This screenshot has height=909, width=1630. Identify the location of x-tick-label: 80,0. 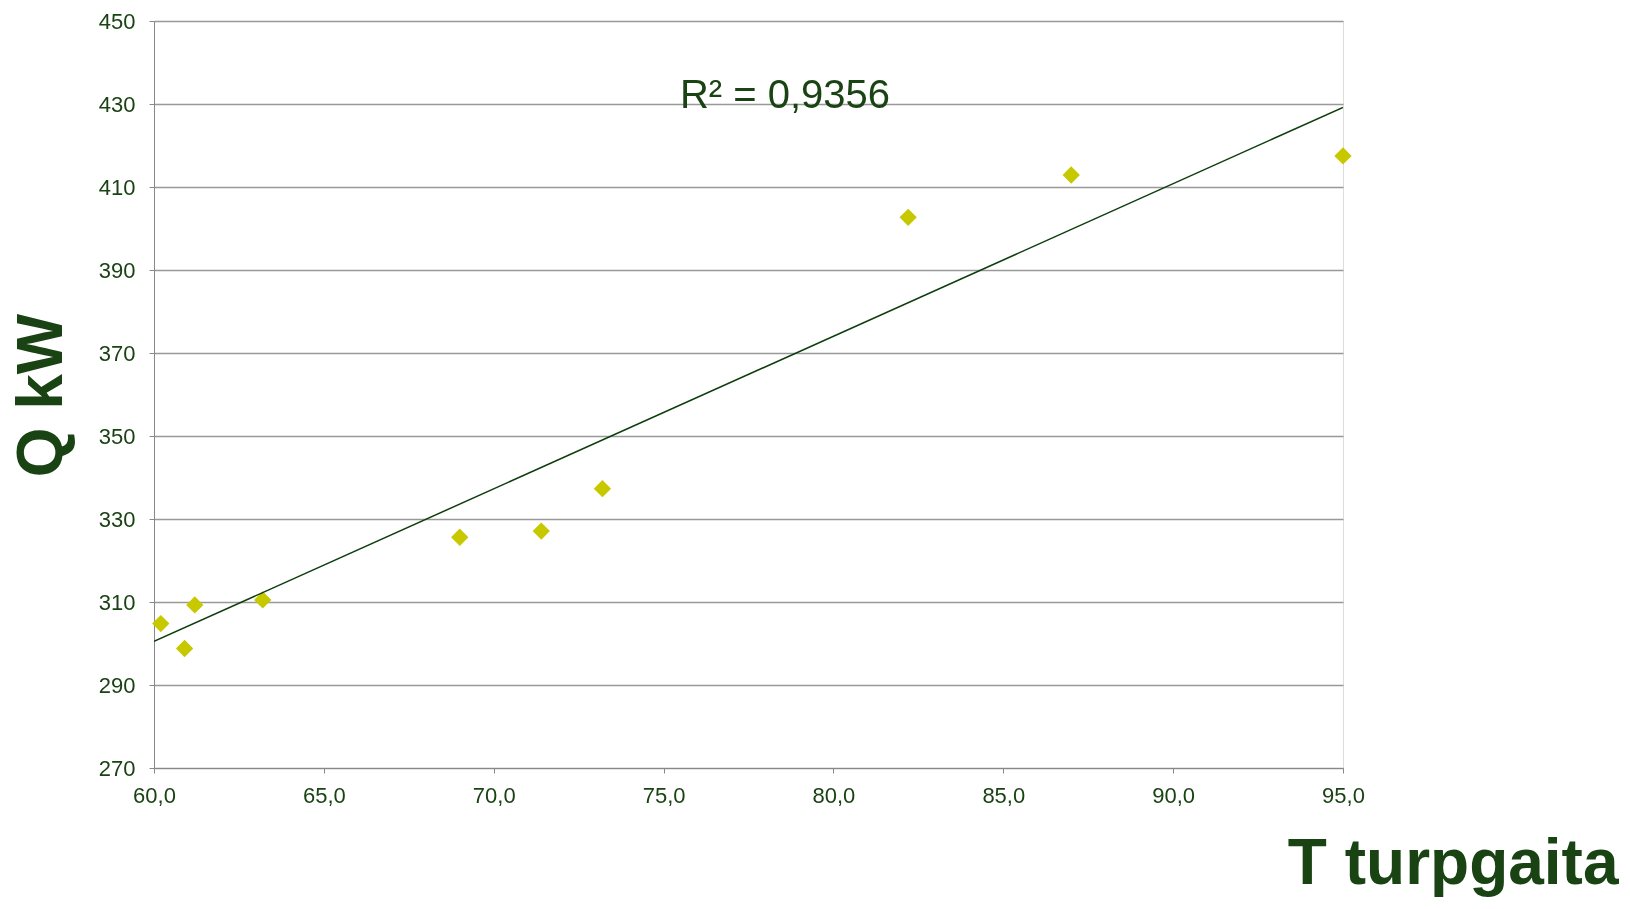
(834, 795).